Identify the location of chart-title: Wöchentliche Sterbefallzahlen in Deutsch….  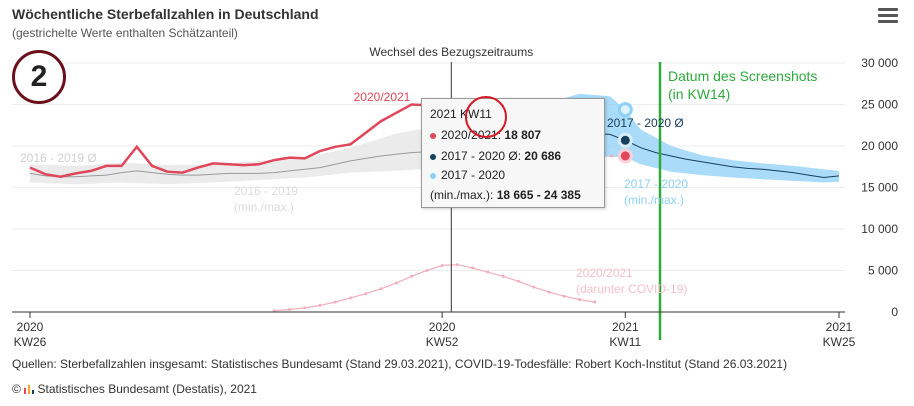
(165, 14).